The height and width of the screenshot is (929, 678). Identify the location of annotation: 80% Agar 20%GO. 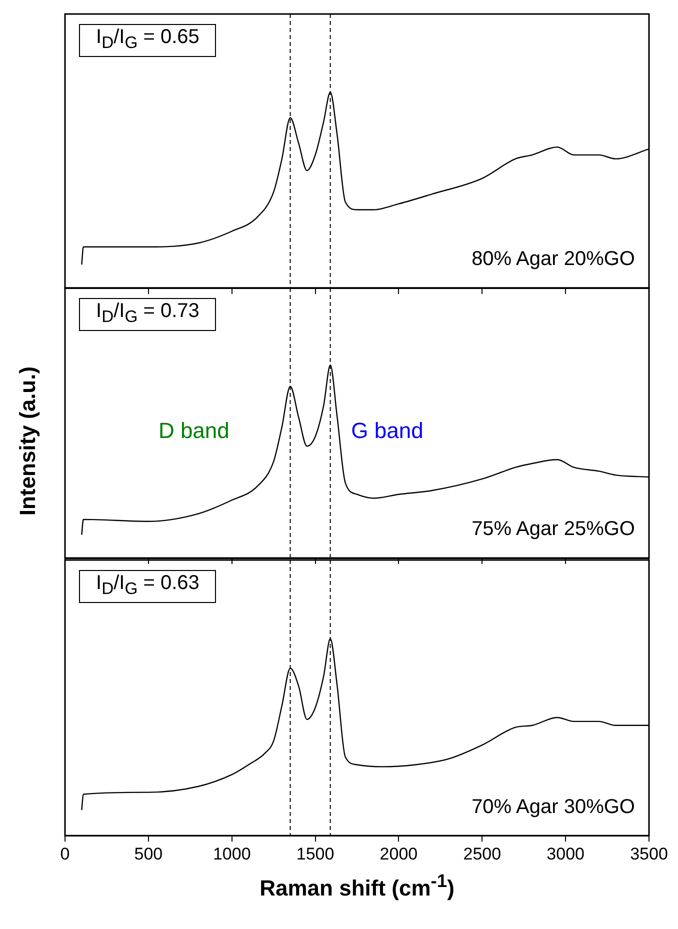
(553, 259).